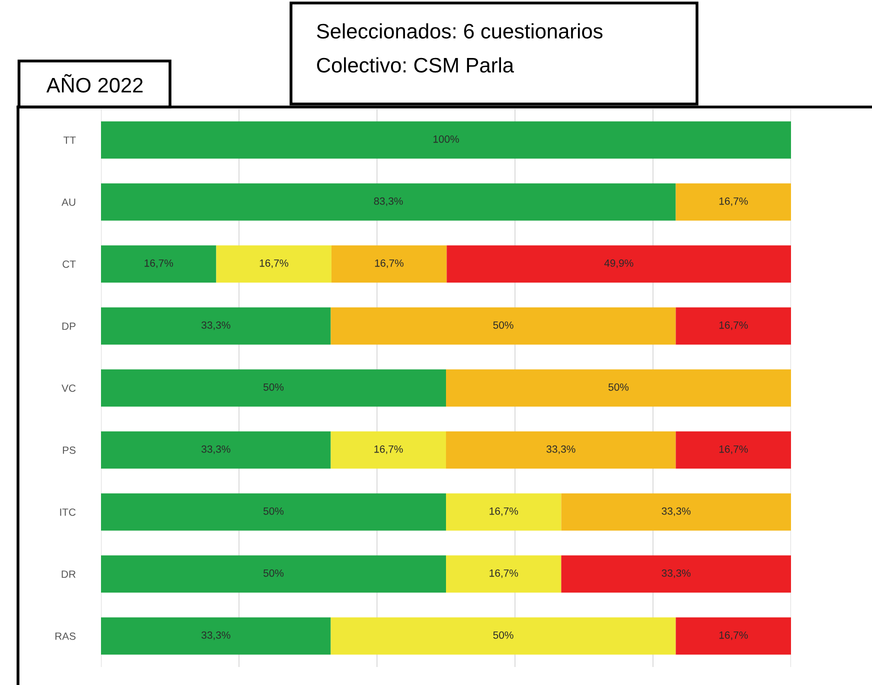 The width and height of the screenshot is (872, 685). What do you see at coordinates (69, 388) in the screenshot?
I see `y-tick-label: VC` at bounding box center [69, 388].